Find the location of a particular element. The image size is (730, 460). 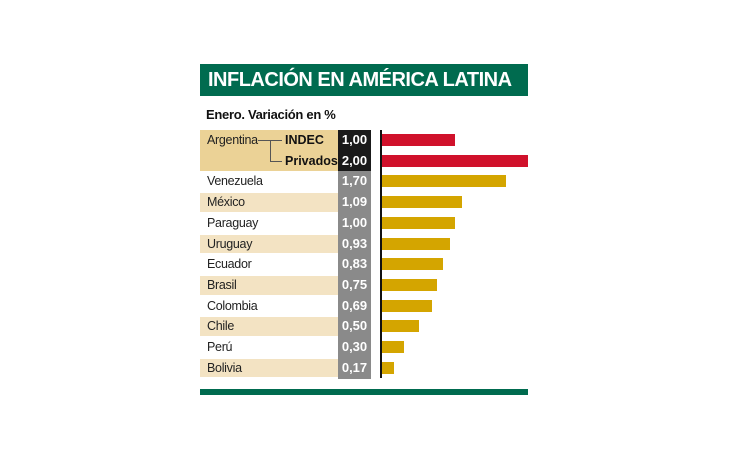

category-label: México is located at coordinates (226, 202).